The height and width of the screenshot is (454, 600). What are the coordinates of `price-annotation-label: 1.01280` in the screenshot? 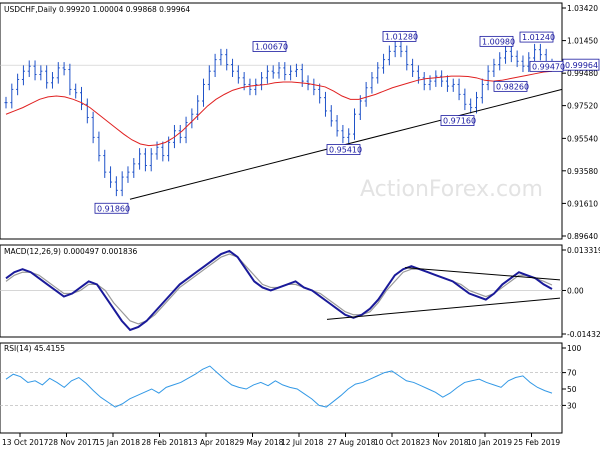 It's located at (401, 36).